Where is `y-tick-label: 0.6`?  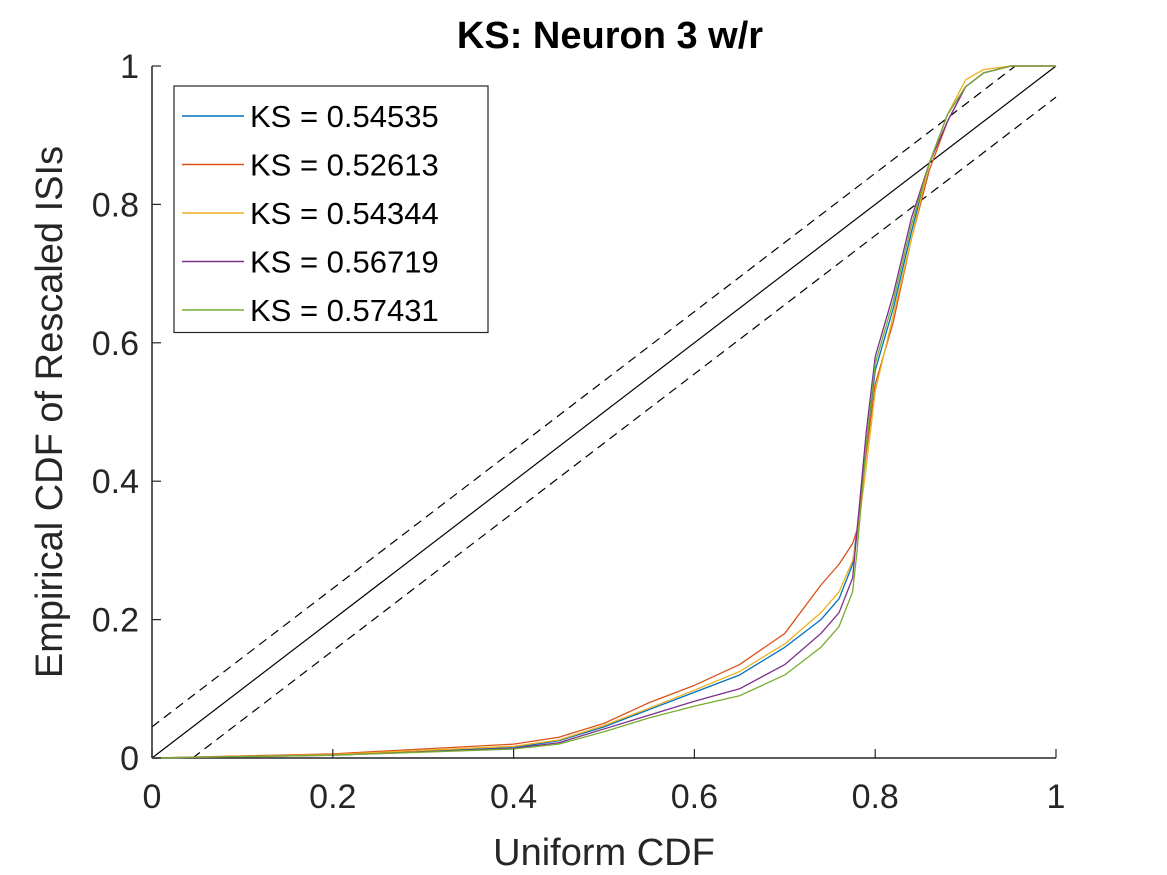
y-tick-label: 0.6 is located at coordinates (115, 344).